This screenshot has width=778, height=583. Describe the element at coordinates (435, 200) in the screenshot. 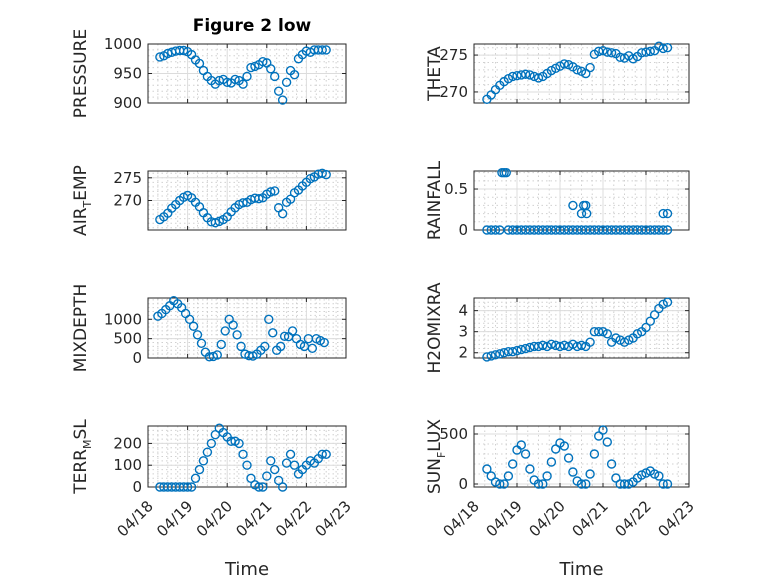

I see `ylabel-3: RAINFALL` at that location.